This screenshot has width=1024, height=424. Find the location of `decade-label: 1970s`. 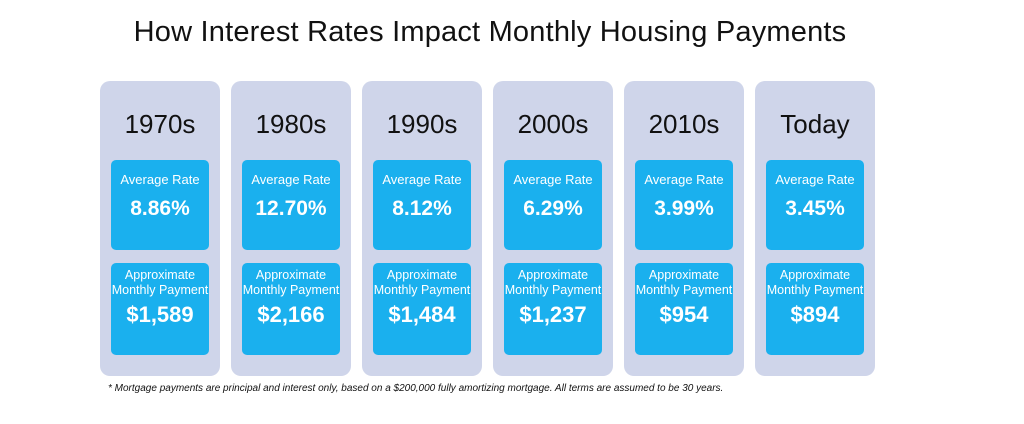

decade-label: 1970s is located at coordinates (160, 124).